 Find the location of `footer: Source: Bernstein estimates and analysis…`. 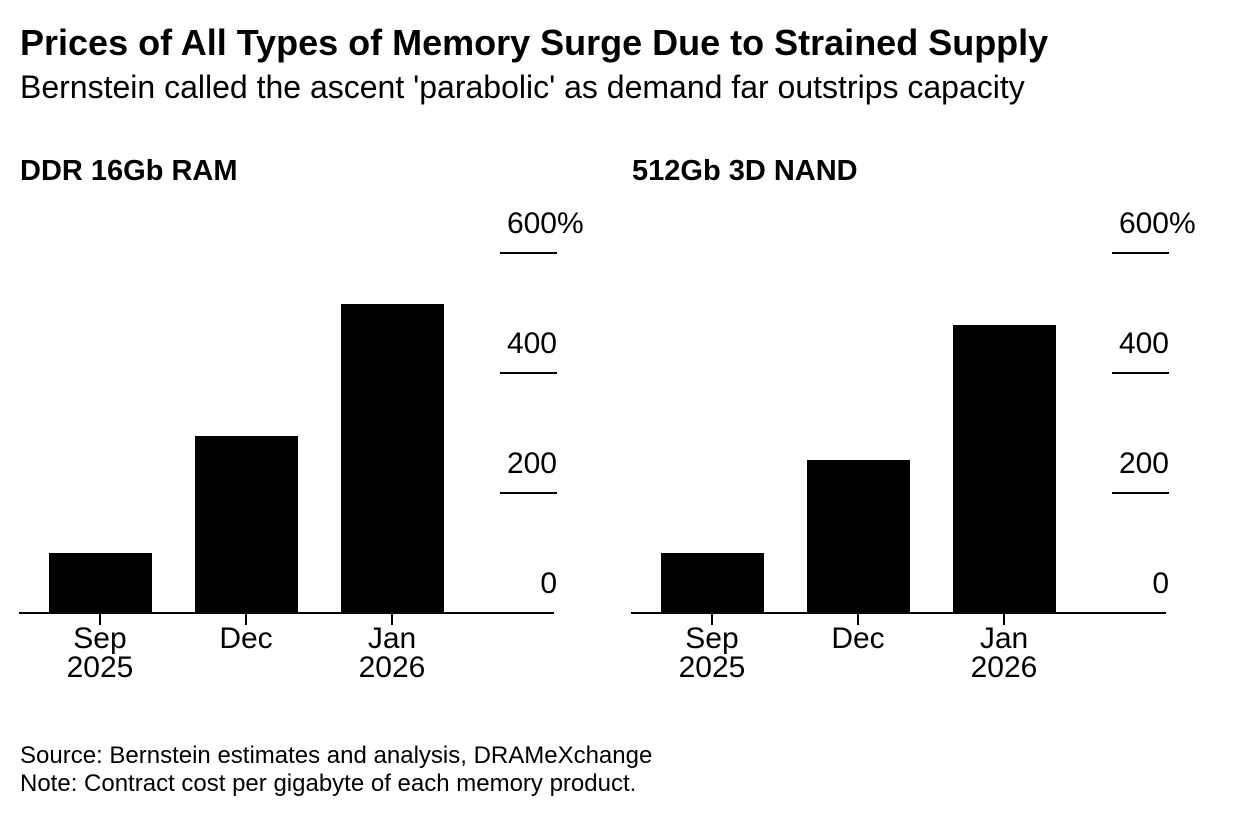

footer: Source: Bernstein estimates and analysis… is located at coordinates (336, 770).